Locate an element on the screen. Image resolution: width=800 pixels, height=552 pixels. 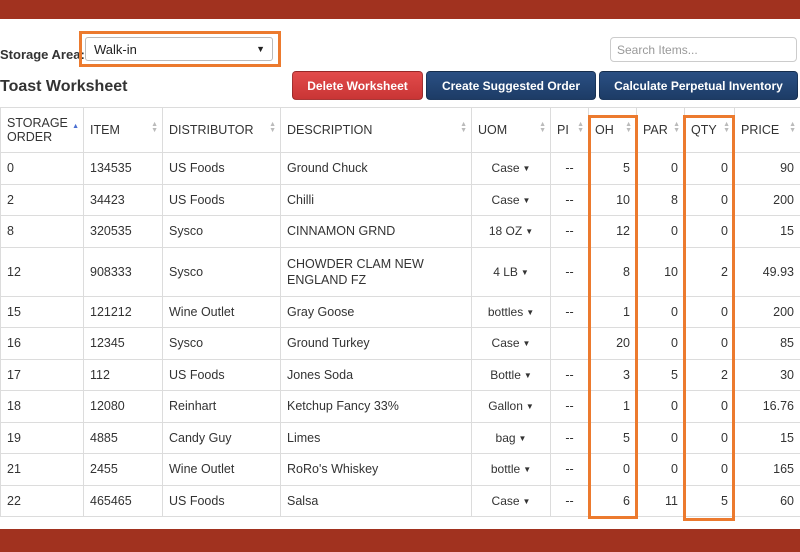
cell-distributor: US Foods is located at coordinates (221, 199).